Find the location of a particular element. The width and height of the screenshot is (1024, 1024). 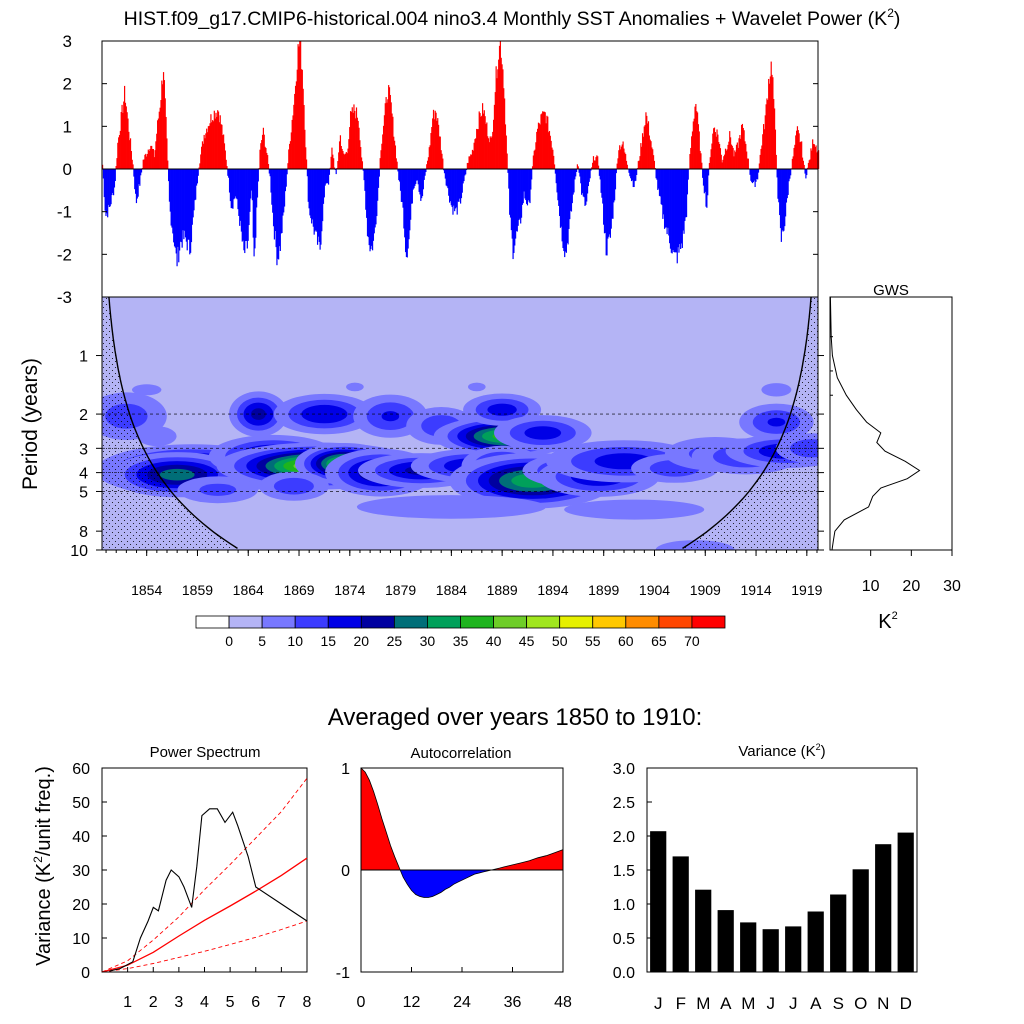

variance-month-label-8: S is located at coordinates (838, 1003).